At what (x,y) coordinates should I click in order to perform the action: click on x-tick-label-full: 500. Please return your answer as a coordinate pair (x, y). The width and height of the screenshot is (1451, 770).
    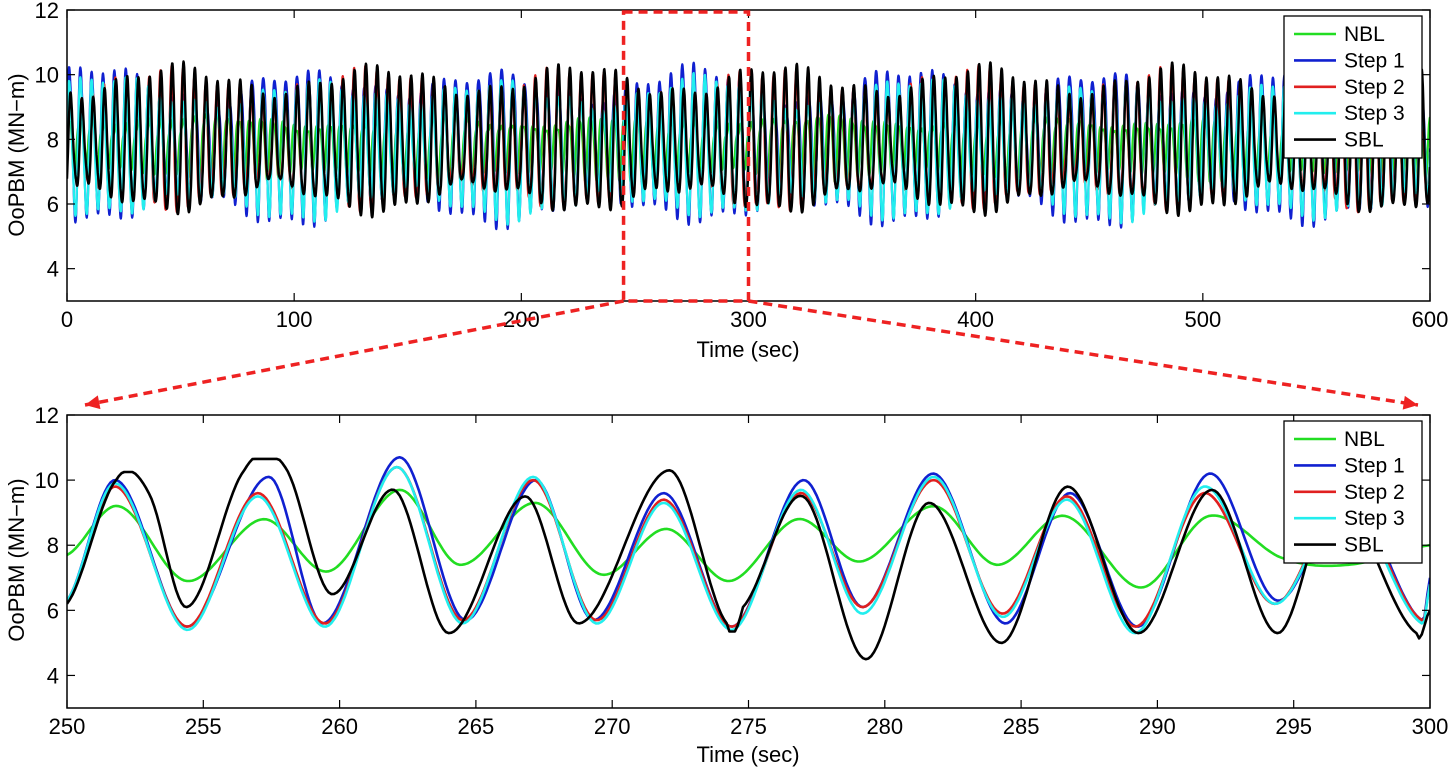
    Looking at the image, I should click on (1202, 319).